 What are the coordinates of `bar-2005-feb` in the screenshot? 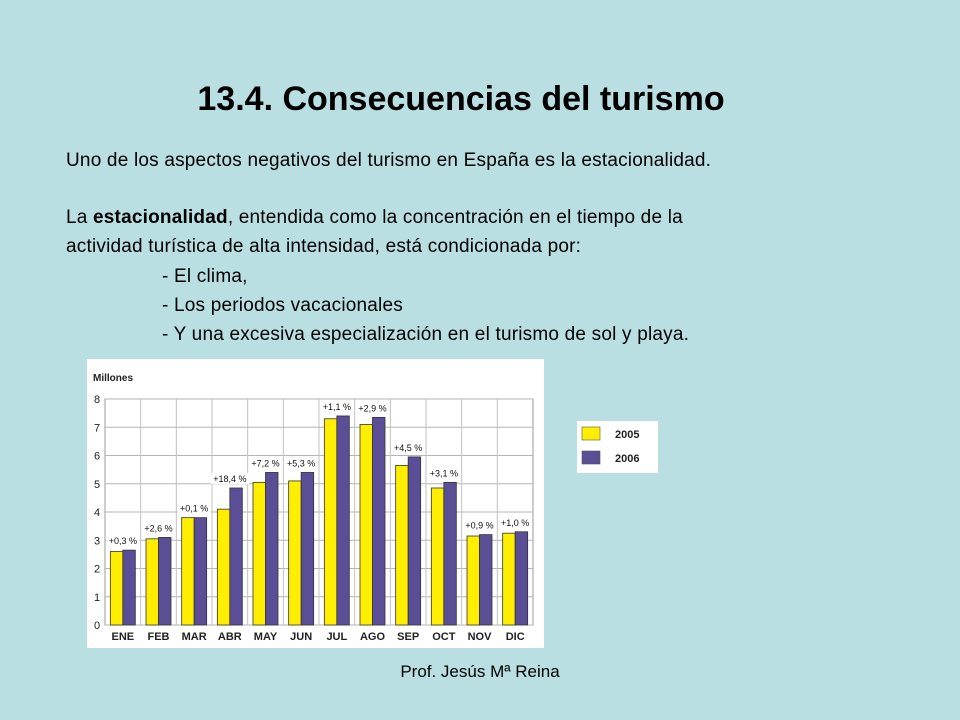 It's located at (152, 582).